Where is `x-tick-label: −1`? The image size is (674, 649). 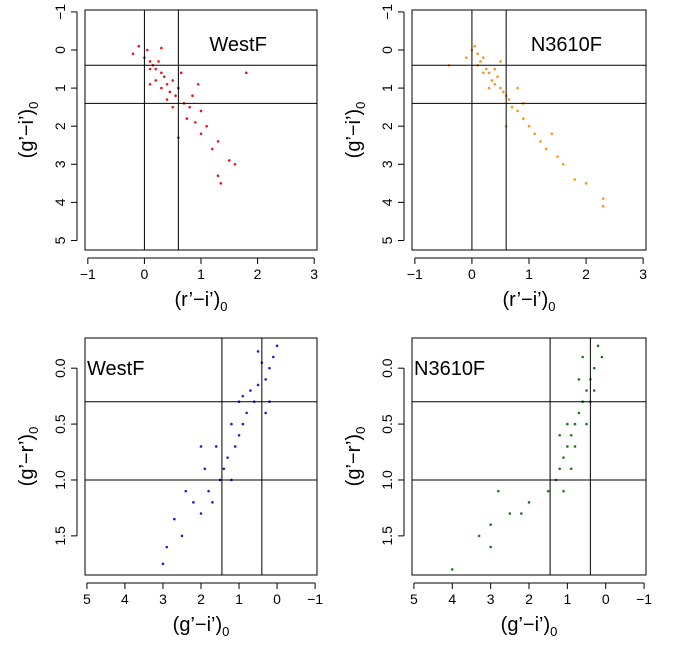
x-tick-label: −1 is located at coordinates (644, 599).